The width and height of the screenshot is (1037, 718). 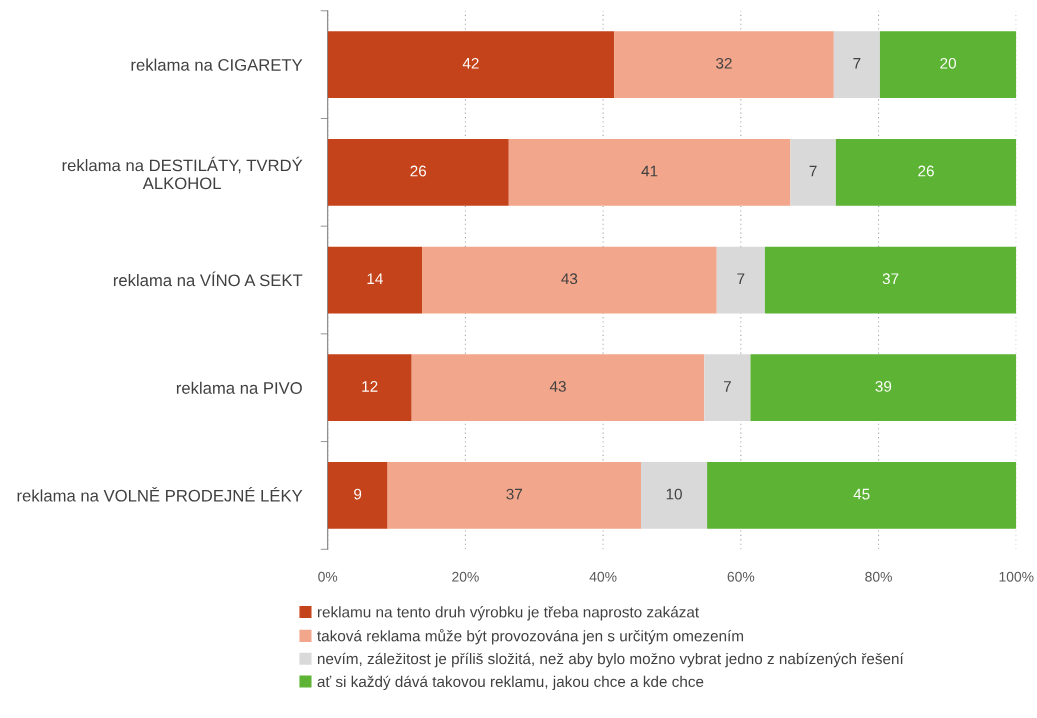 What do you see at coordinates (878, 576) in the screenshot?
I see `x-tick-label: 80%` at bounding box center [878, 576].